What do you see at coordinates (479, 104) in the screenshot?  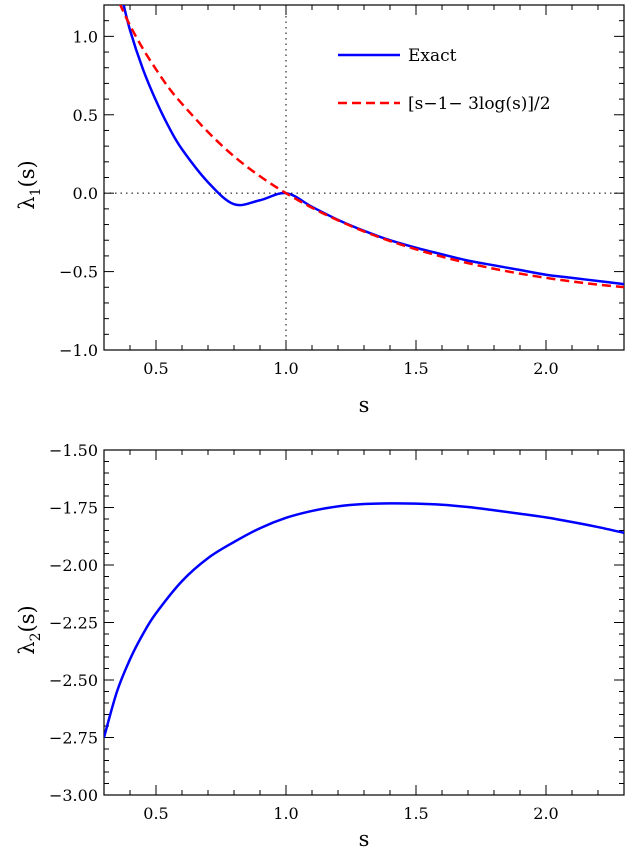 I see `legend-label-2: [s−1− 3log(s)]/2` at bounding box center [479, 104].